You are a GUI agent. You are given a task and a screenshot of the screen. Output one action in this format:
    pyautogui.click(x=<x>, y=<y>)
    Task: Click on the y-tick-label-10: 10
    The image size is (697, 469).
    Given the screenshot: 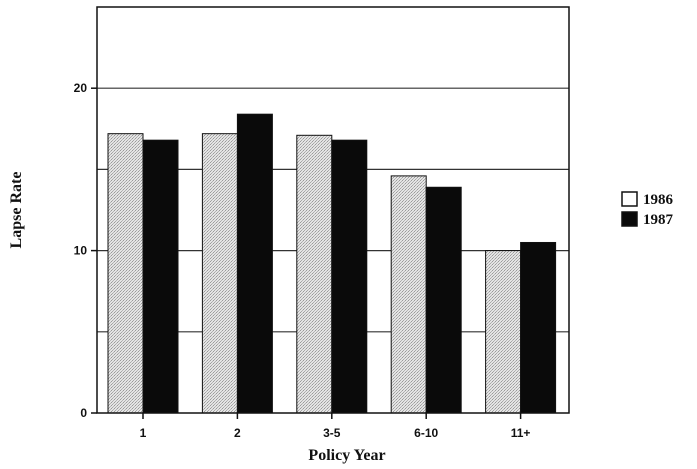 What is the action you would take?
    pyautogui.click(x=81, y=251)
    